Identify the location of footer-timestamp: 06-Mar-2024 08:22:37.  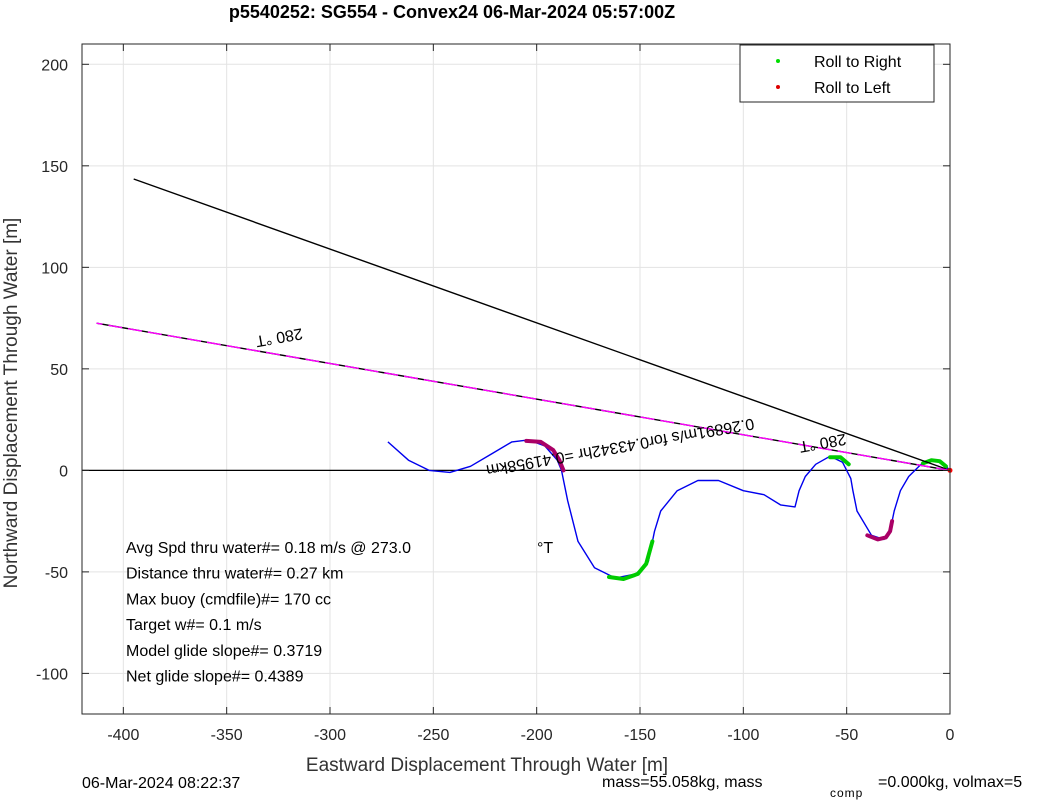
(161, 783).